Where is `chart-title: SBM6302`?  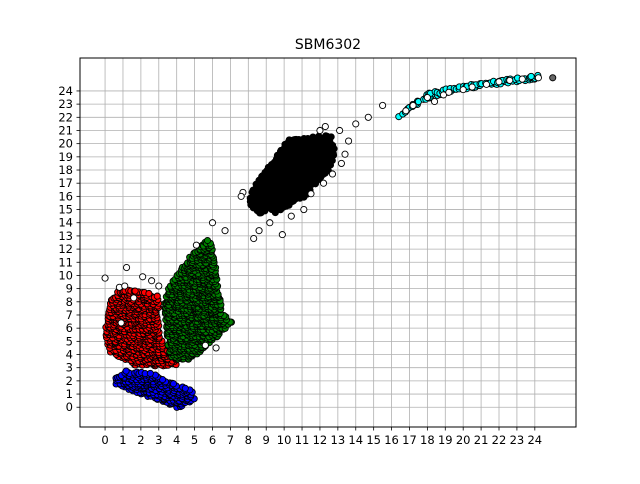
chart-title: SBM6302 is located at coordinates (328, 45).